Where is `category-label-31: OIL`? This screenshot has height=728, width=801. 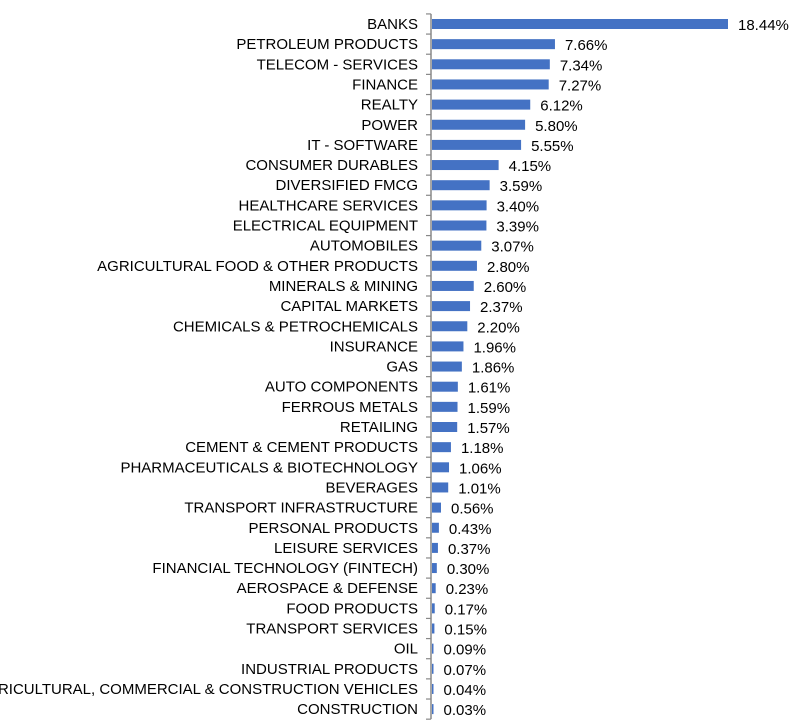
category-label-31: OIL is located at coordinates (406, 649).